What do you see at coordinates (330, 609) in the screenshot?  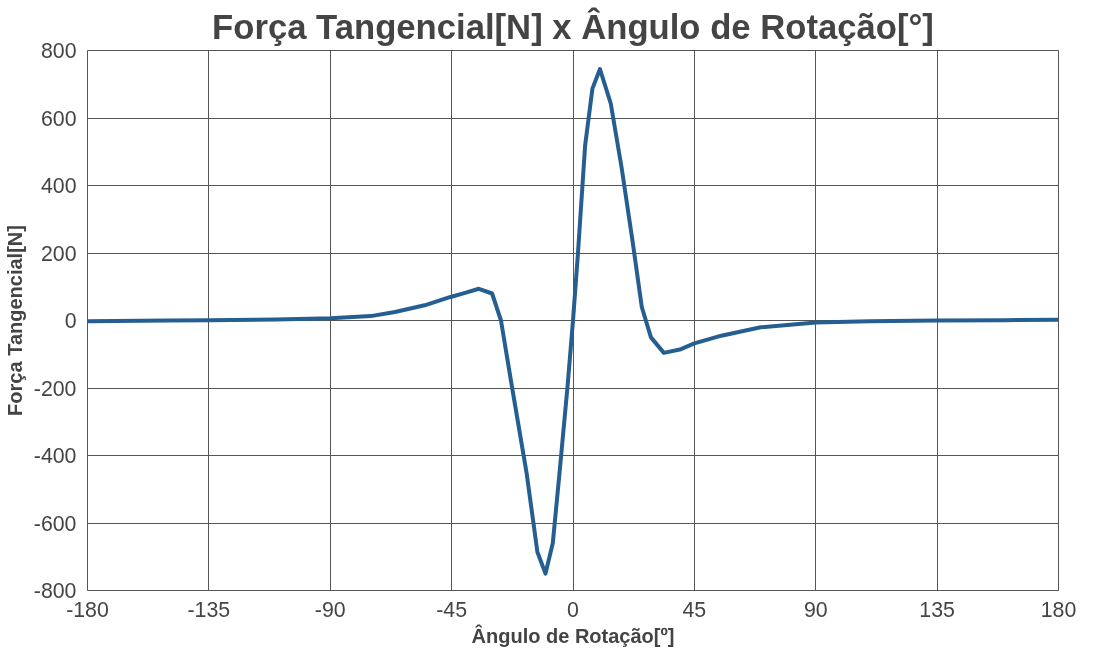 I see `x-tick-label: -90` at bounding box center [330, 609].